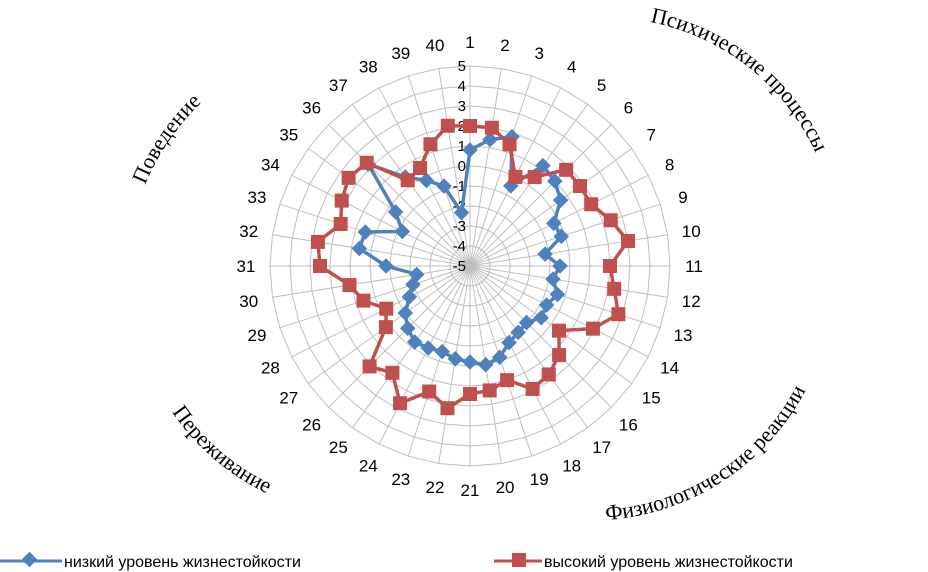 This screenshot has width=928, height=572. Describe the element at coordinates (459, 186) in the screenshot. I see `tick-label: -1` at that location.